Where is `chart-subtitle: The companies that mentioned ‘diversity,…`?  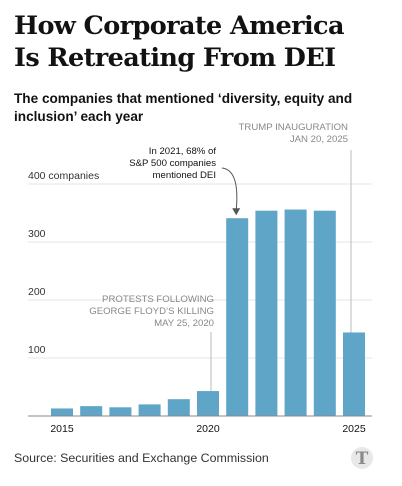 chart-subtitle: The companies that mentioned ‘diversity,… is located at coordinates (199, 108).